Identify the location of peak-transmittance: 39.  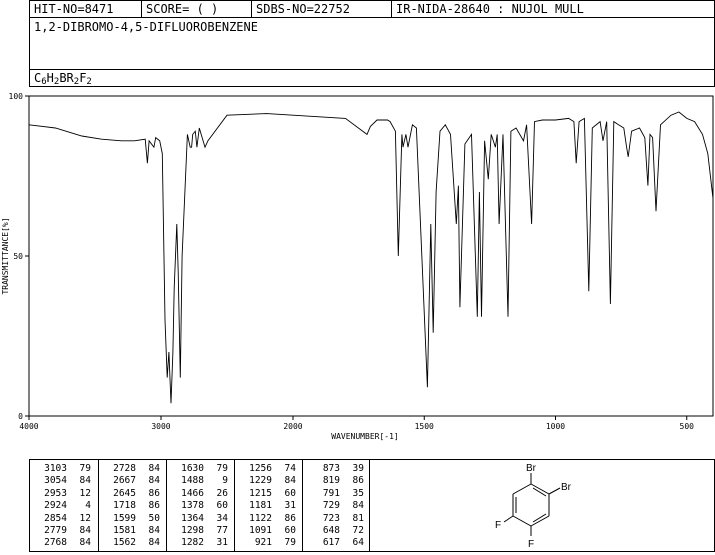
(358, 468).